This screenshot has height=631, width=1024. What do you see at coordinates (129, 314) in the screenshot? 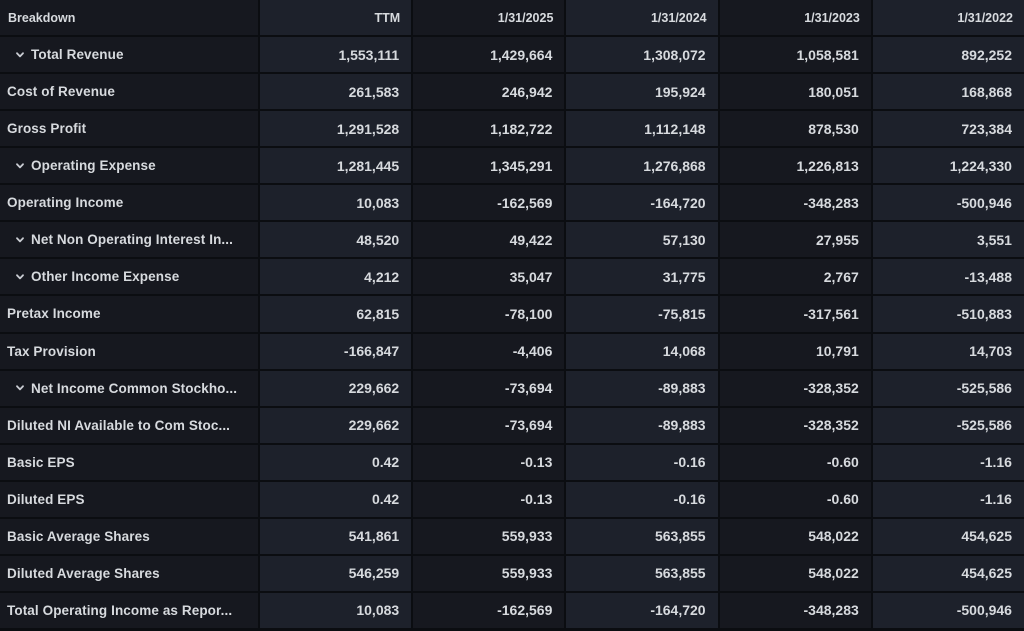
I see `row-label-cell: Pretax Income` at bounding box center [129, 314].